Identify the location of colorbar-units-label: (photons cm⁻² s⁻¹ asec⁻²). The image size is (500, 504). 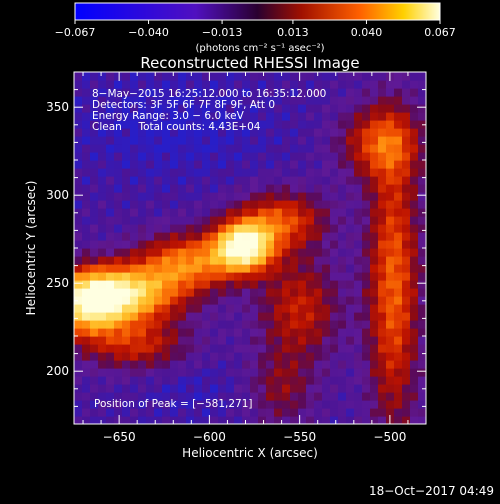
(259, 48).